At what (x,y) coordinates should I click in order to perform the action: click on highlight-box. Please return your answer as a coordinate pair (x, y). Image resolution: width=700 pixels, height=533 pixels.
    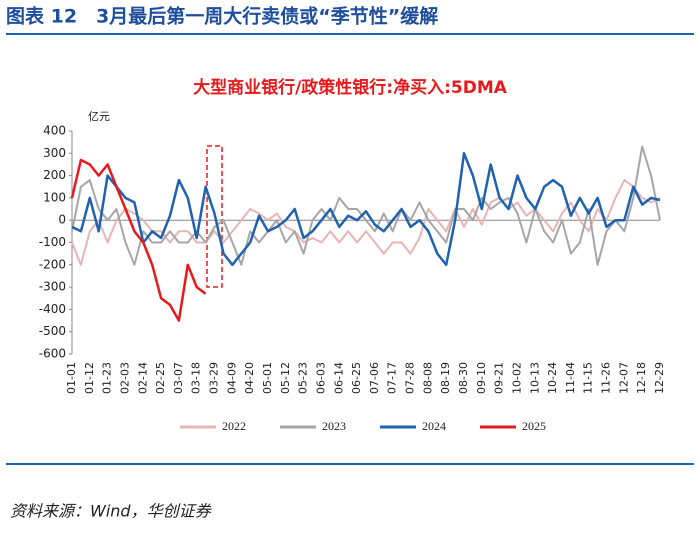
    Looking at the image, I should click on (214, 216).